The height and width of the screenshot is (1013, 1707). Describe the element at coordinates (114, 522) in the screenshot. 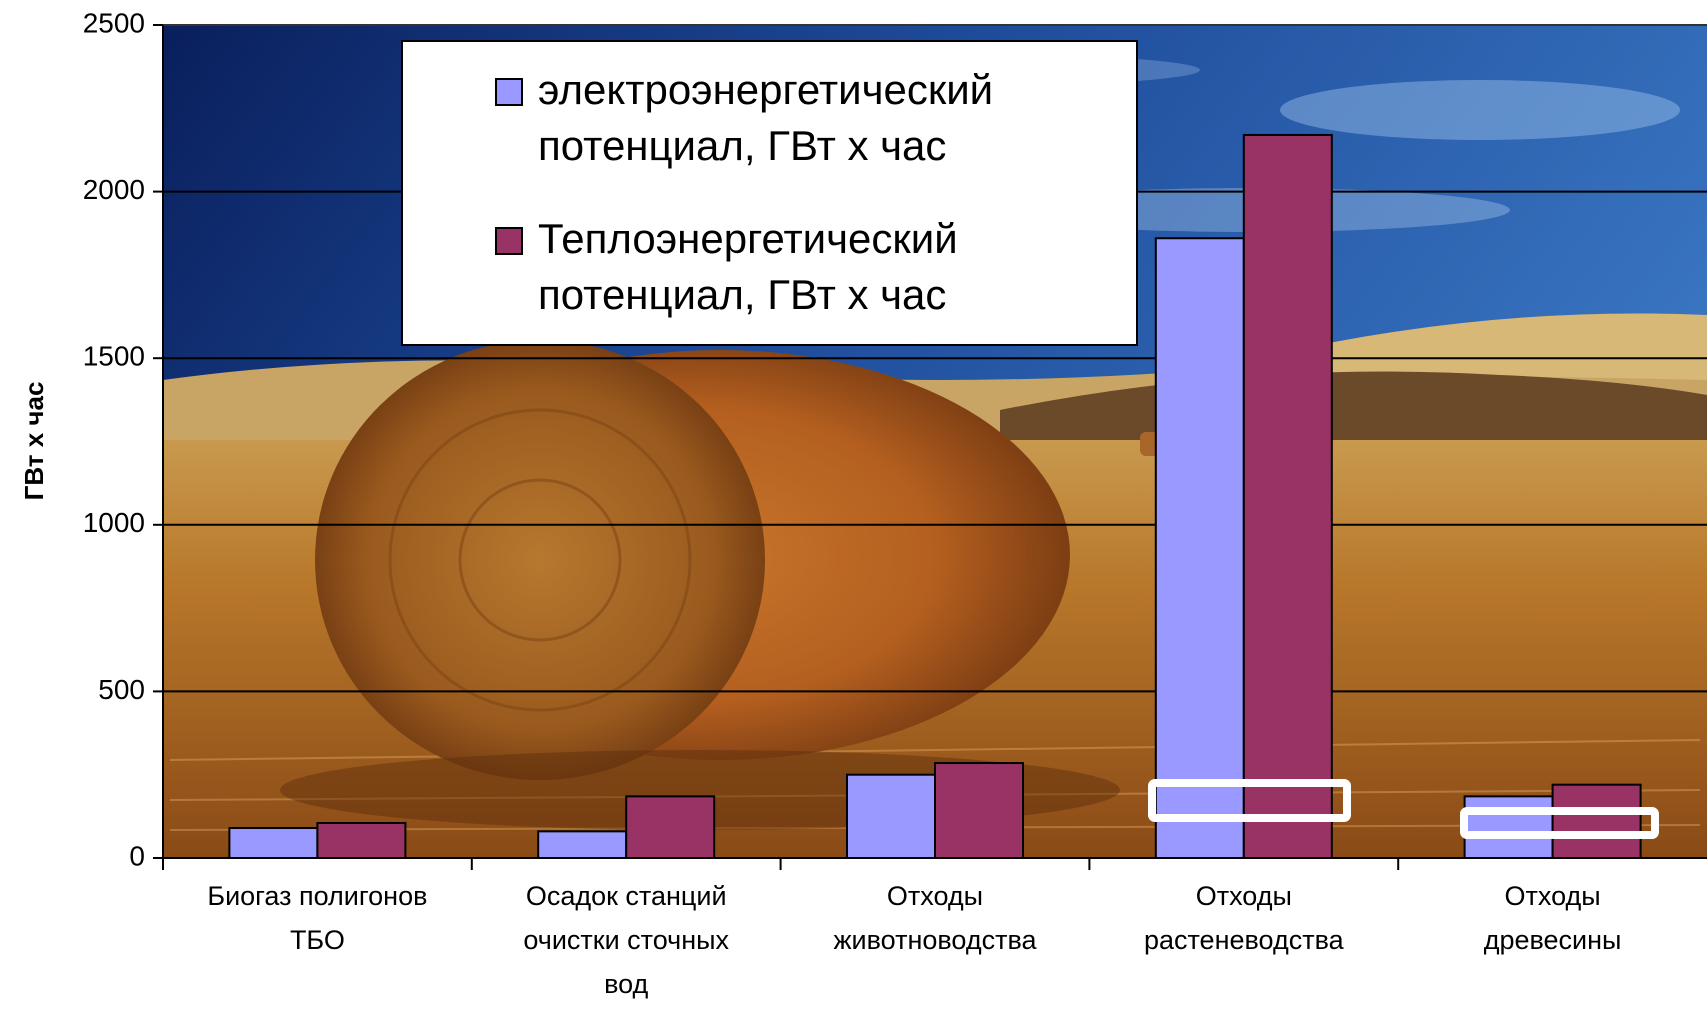

I see `y-tick-label: 1000` at that location.